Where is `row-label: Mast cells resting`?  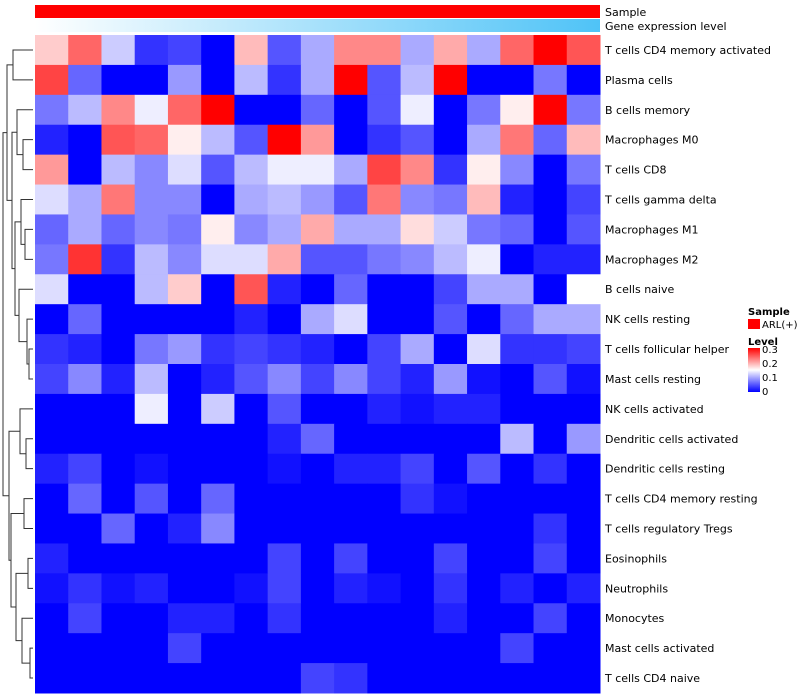
row-label: Mast cells resting is located at coordinates (653, 379).